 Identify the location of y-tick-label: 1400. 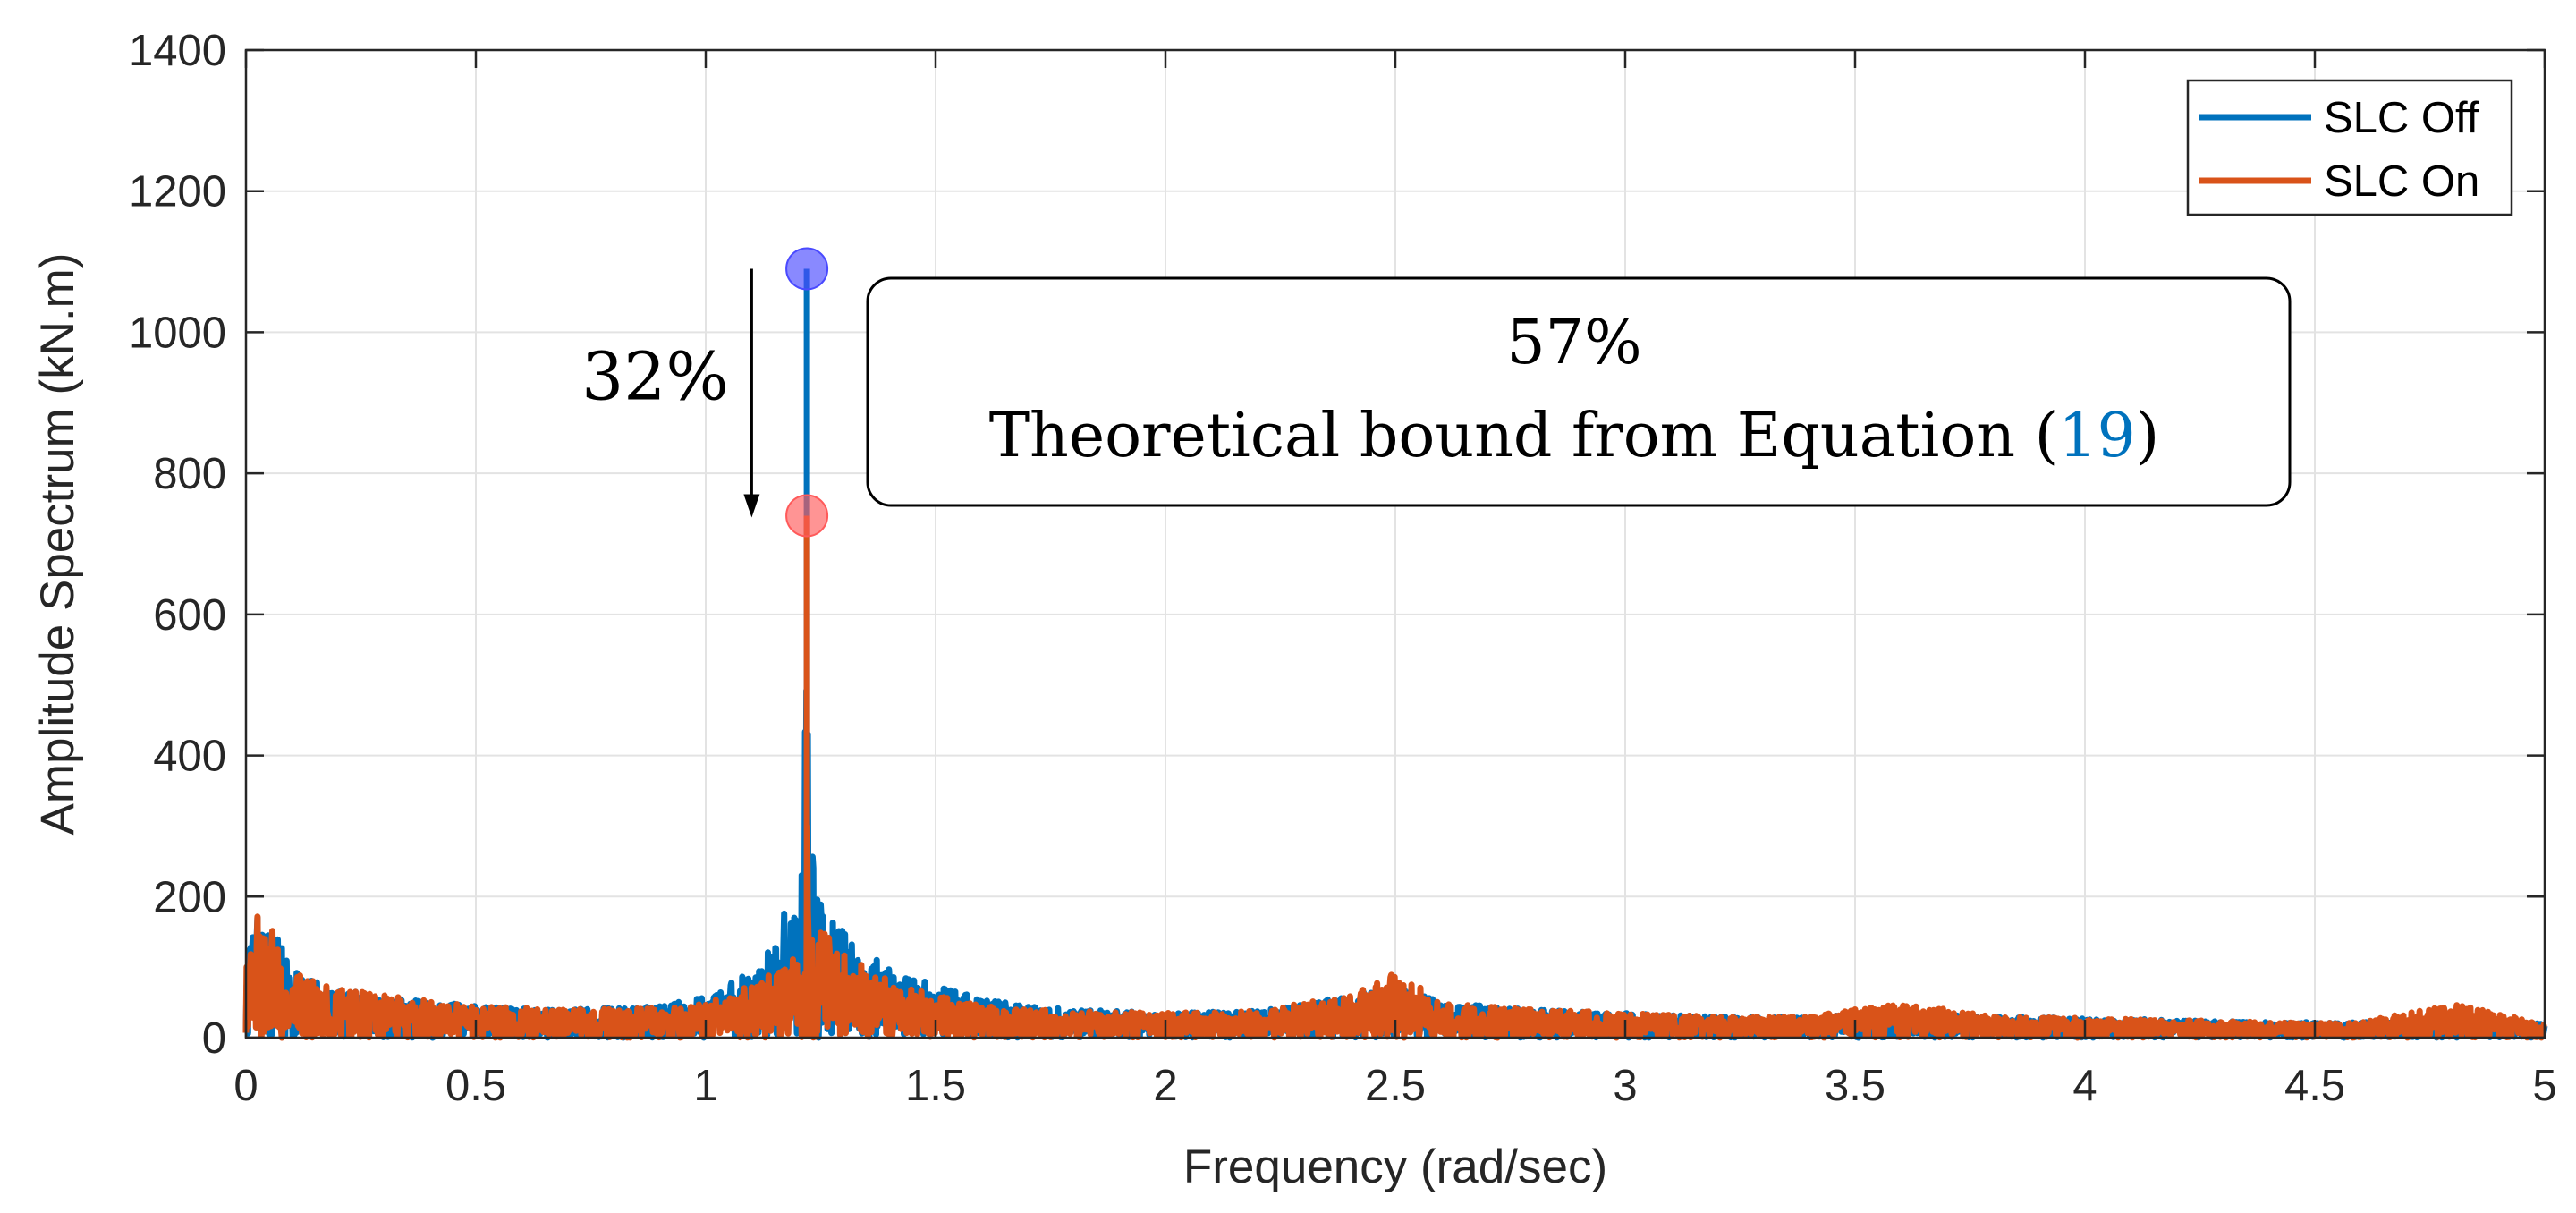
(177, 51).